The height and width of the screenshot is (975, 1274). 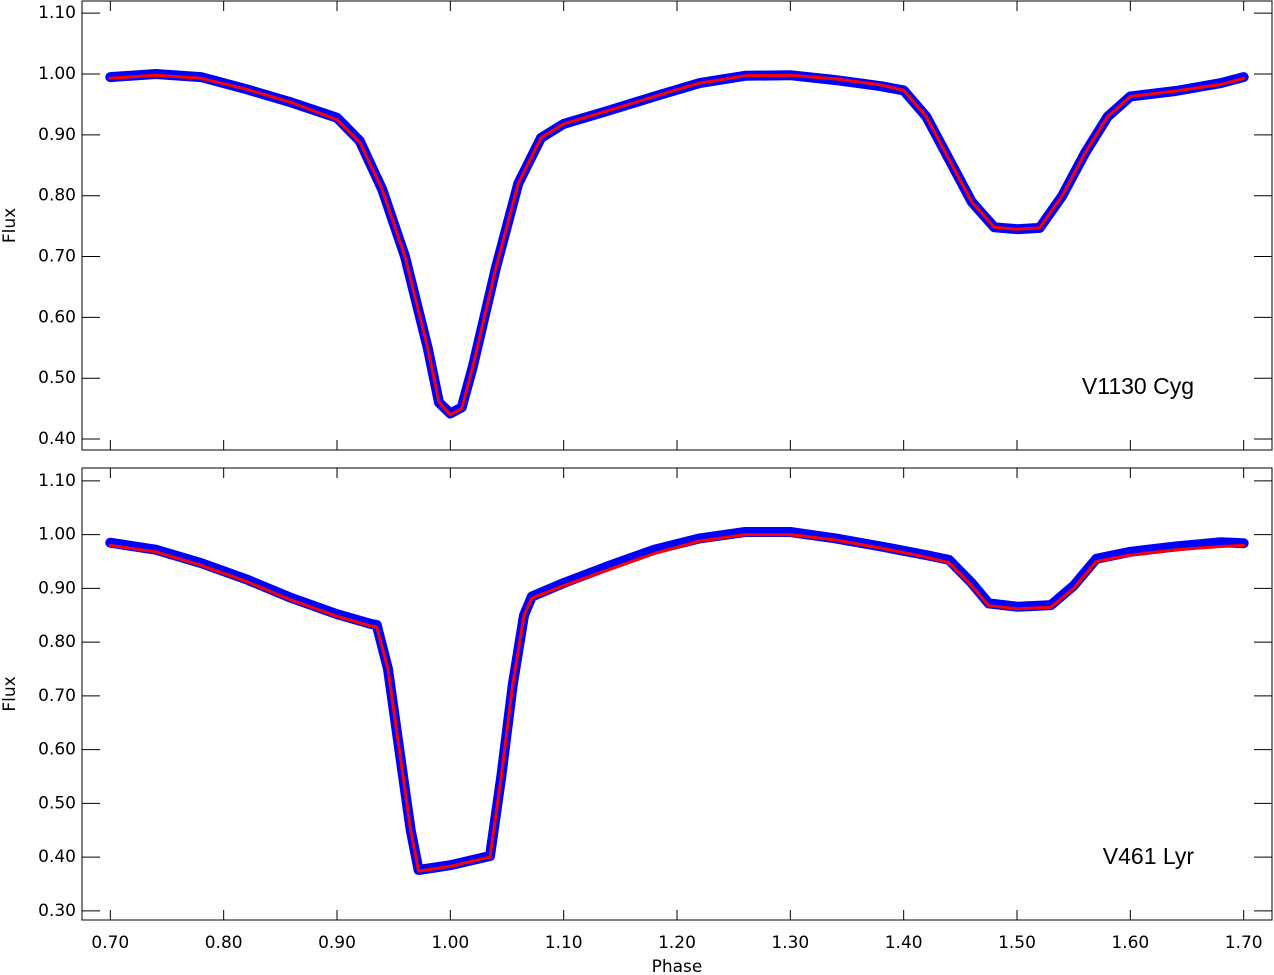 I want to click on x-tick-label: 0.70, so click(x=110, y=943).